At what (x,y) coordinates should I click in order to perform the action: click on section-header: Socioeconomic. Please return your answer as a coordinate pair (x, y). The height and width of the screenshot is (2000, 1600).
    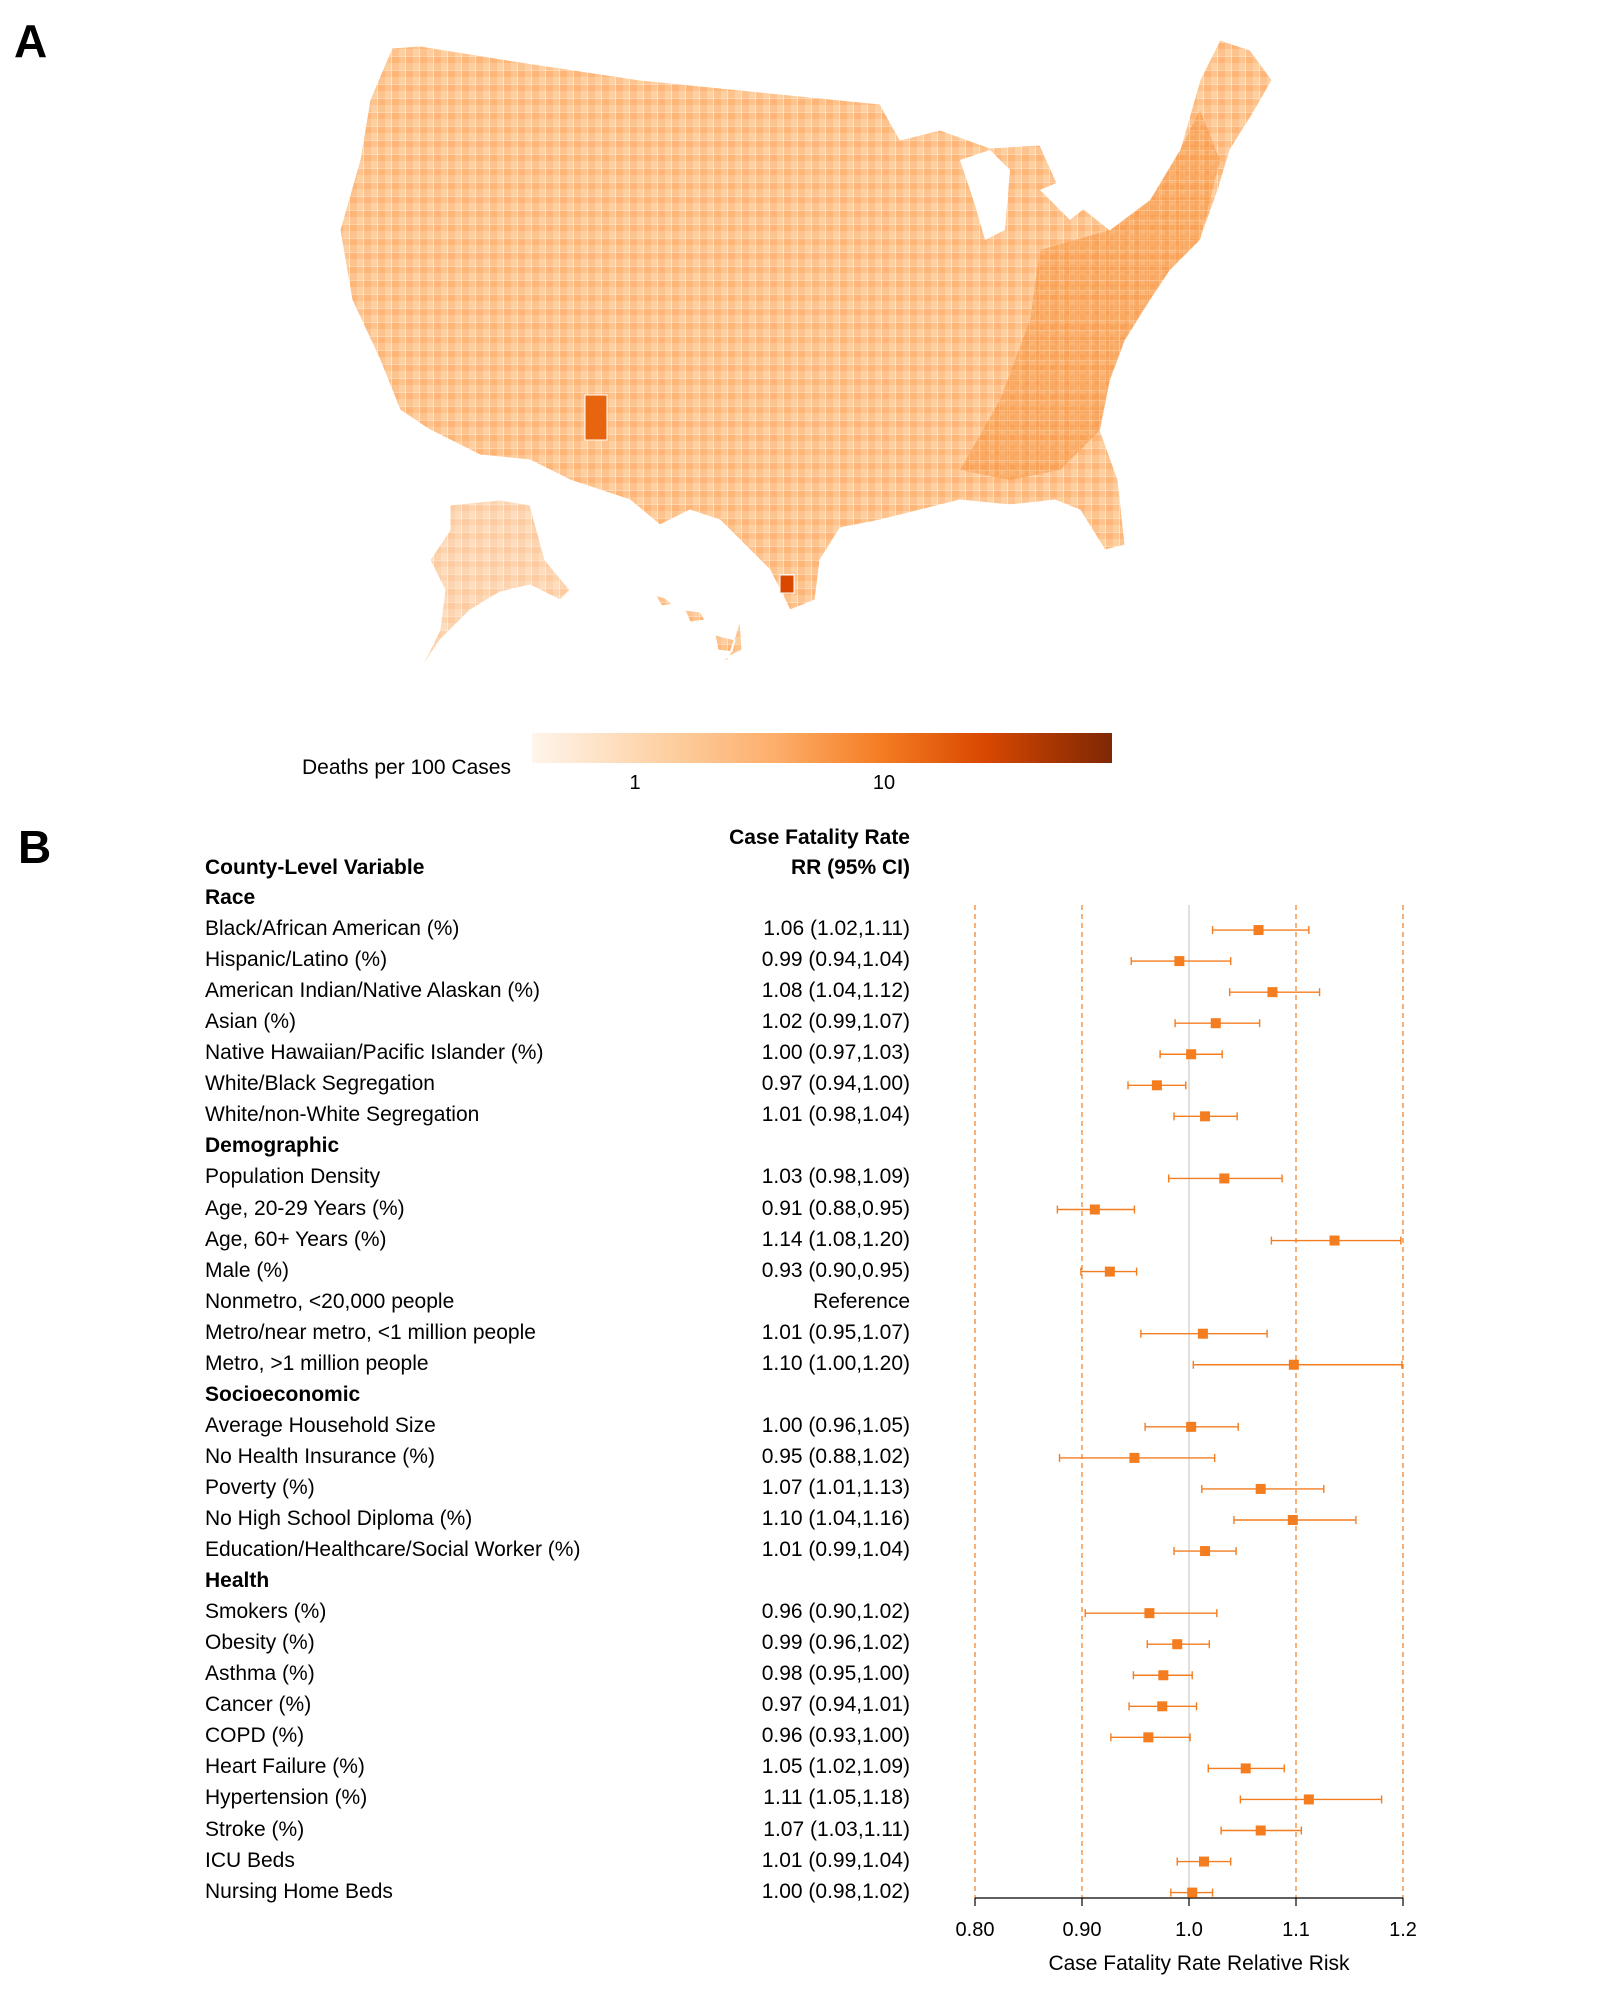
    Looking at the image, I should click on (283, 1394).